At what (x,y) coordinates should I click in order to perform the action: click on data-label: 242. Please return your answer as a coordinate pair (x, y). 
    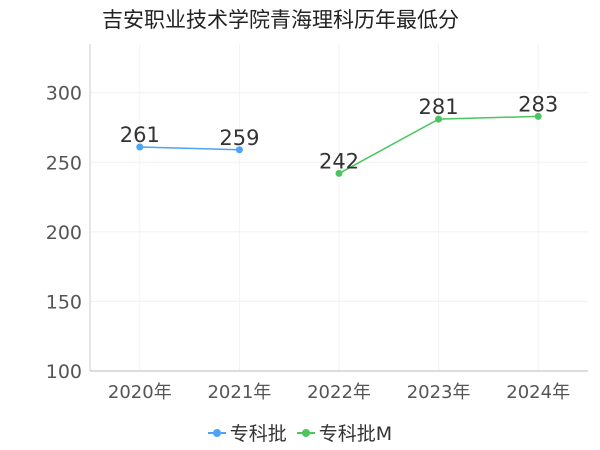
    Looking at the image, I should click on (339, 161).